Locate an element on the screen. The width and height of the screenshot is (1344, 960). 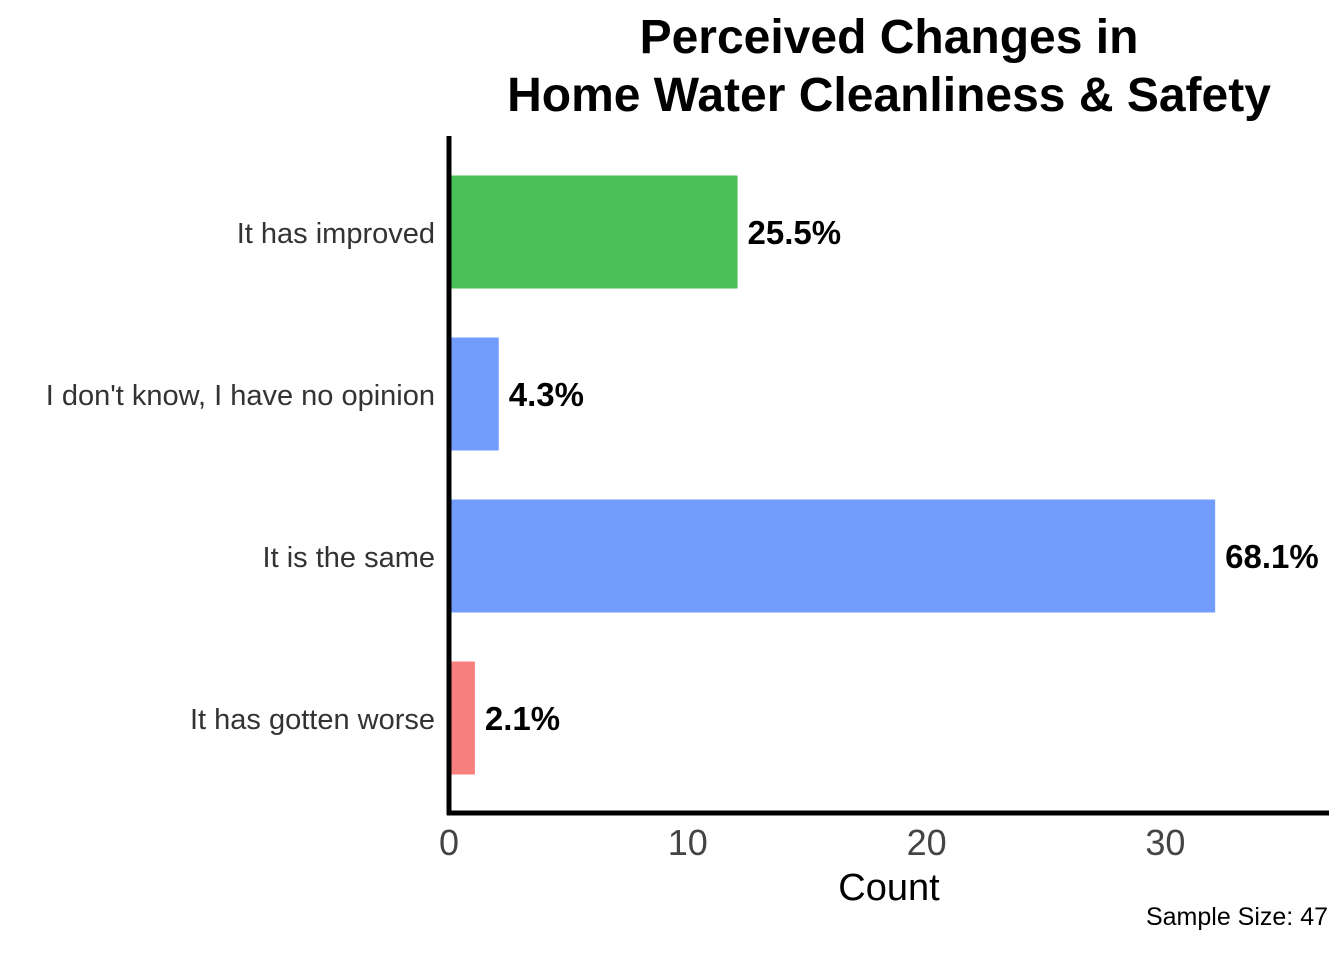
value-label-1: 4.3% is located at coordinates (546, 394).